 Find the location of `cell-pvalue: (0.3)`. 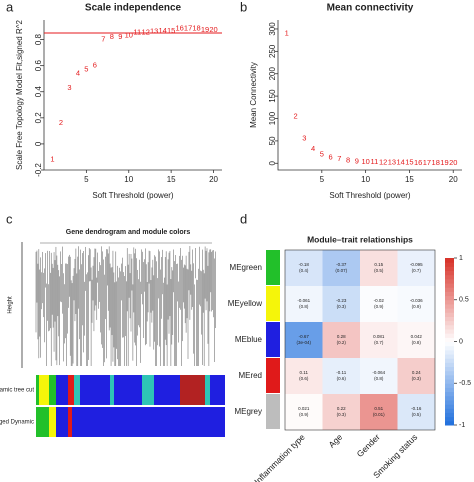

cell-pvalue: (0.3) is located at coordinates (417, 378).